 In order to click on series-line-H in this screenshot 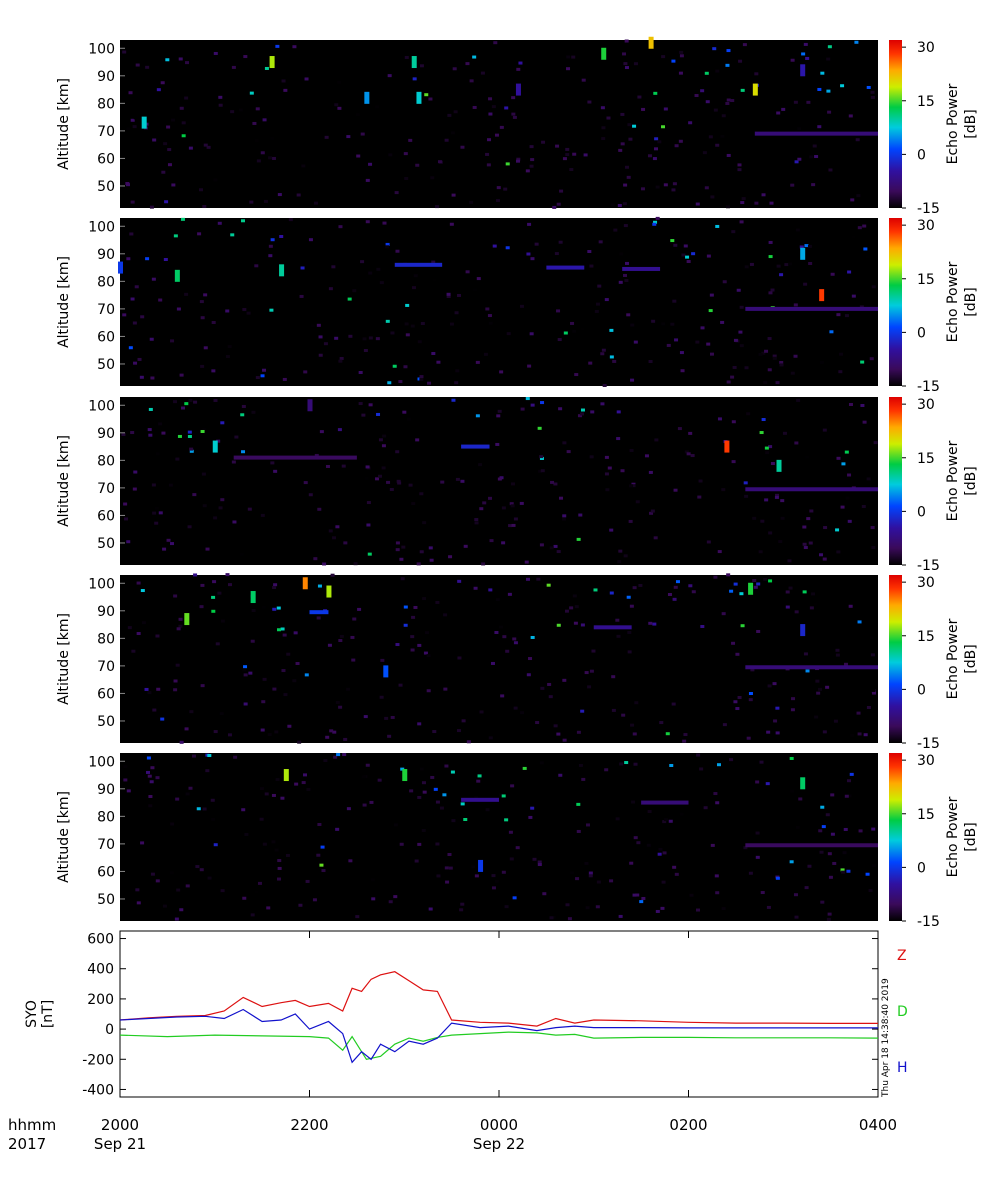, I will do `click(498, 1036)`.